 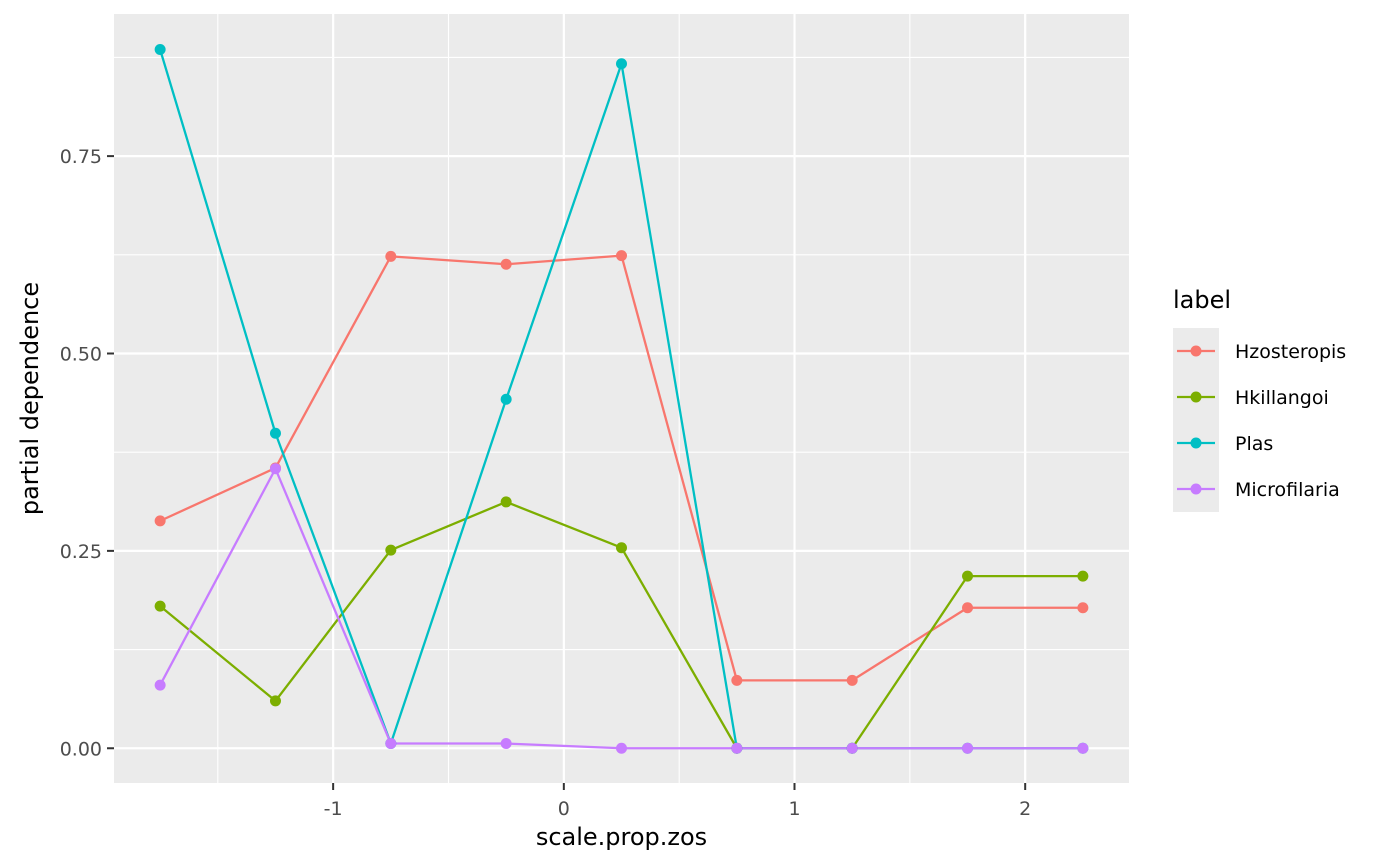 I want to click on y-axis-title: partial dependence, so click(x=30, y=398).